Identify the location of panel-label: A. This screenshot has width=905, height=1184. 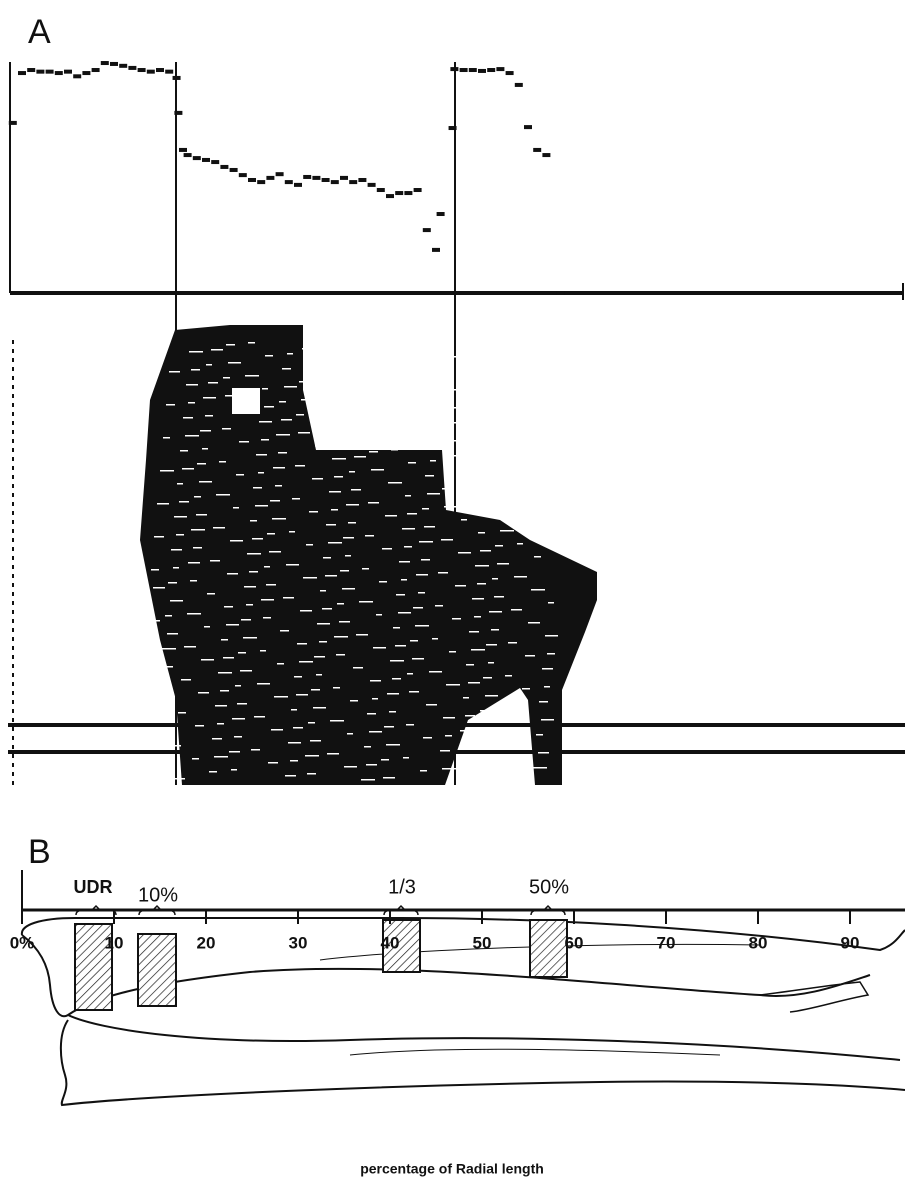
(39, 32).